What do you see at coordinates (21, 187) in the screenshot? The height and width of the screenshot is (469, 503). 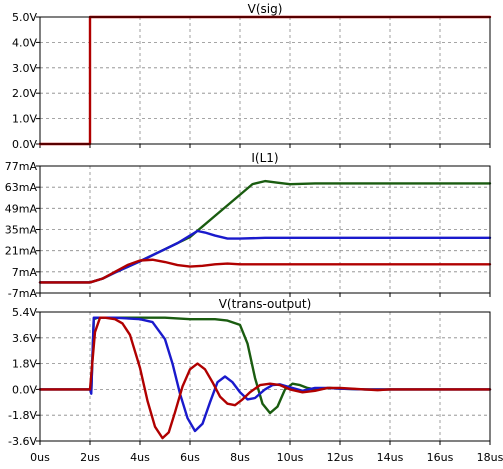 I see `y-tick-label: 63mA` at bounding box center [21, 187].